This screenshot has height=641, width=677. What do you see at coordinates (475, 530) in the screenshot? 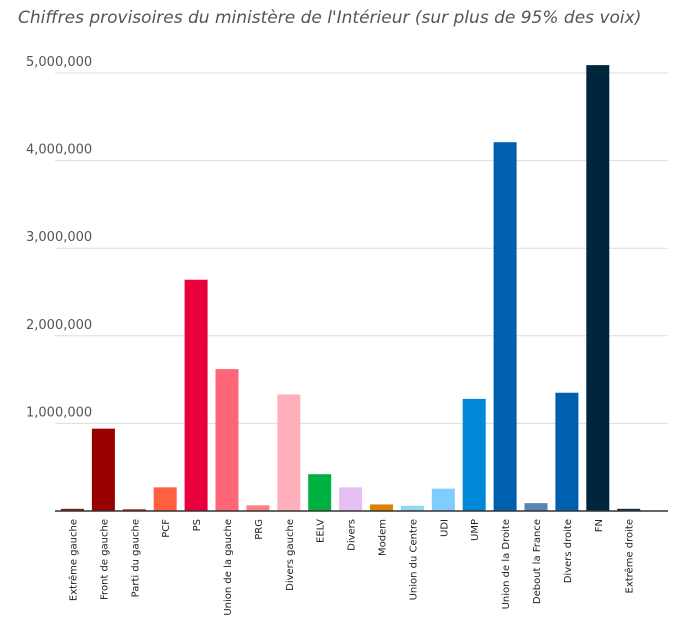
I see `x-tick-label: UMP` at bounding box center [475, 530].